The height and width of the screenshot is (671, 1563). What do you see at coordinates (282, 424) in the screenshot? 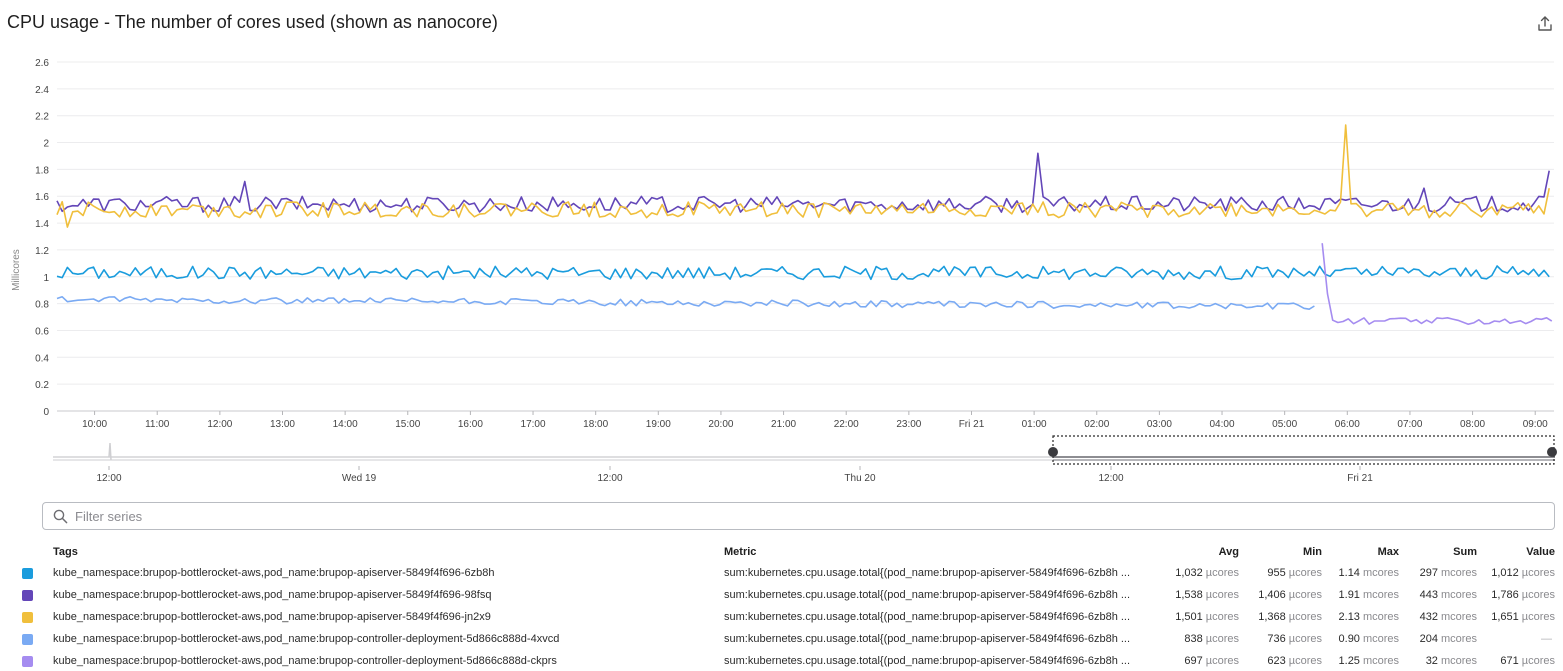
I see `x-tick-label: 13:00` at bounding box center [282, 424].